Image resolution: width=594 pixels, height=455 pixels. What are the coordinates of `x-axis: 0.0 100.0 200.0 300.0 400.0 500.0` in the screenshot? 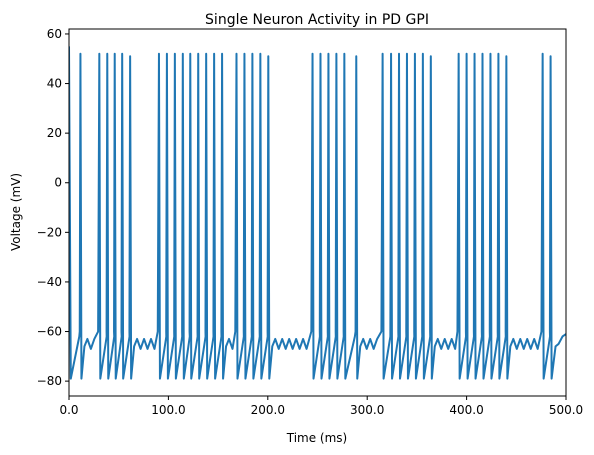 It's located at (321, 406).